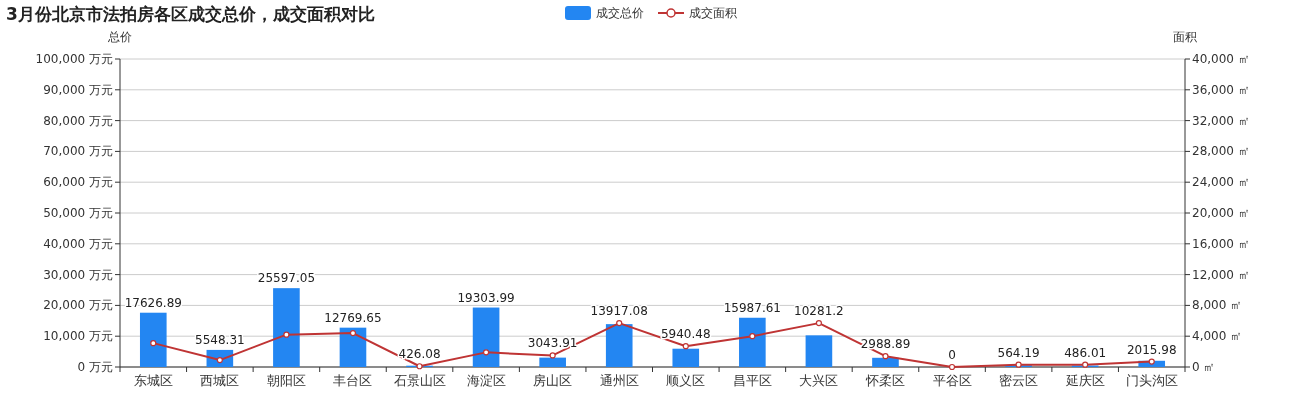 This screenshot has height=400, width=1300. I want to click on y2-tick-label: 8,000 ㎡, so click(1217, 305).